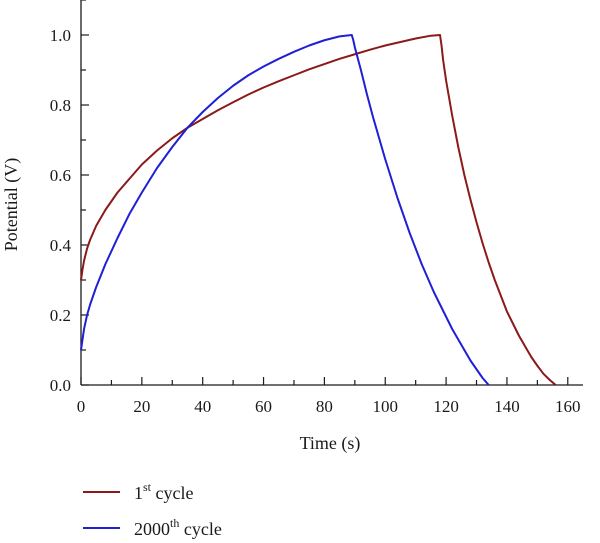 This screenshot has height=543, width=600. Describe the element at coordinates (385, 406) in the screenshot. I see `x-tick-label: 100` at that location.